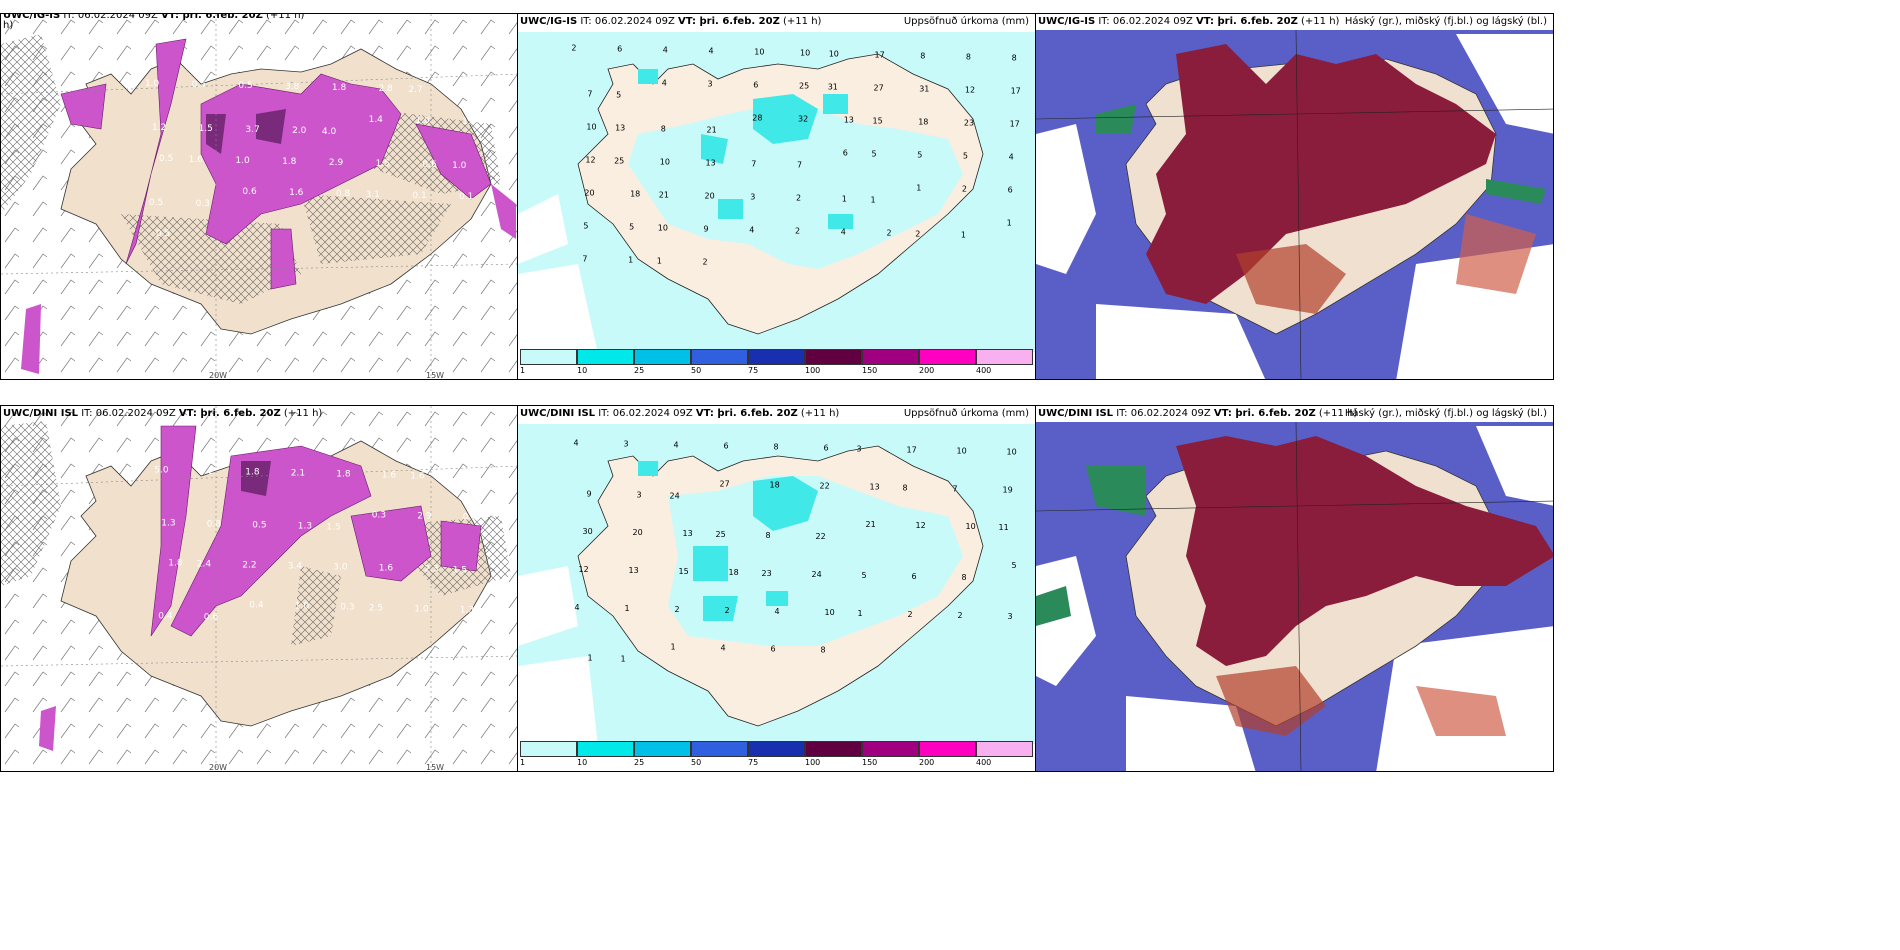  Describe the element at coordinates (8, 25) in the screenshot. I see `panel-title-continuation: h)` at that location.